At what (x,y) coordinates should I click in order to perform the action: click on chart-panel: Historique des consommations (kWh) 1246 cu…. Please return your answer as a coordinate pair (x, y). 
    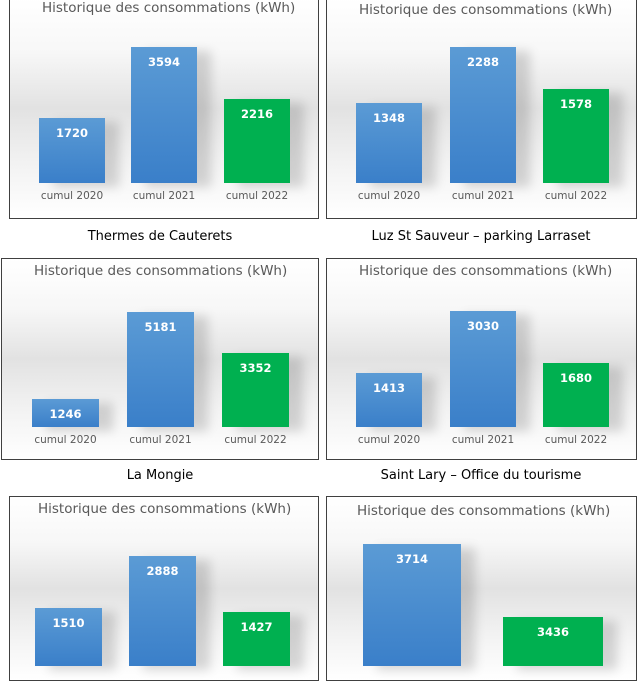
    Looking at the image, I should click on (160, 359).